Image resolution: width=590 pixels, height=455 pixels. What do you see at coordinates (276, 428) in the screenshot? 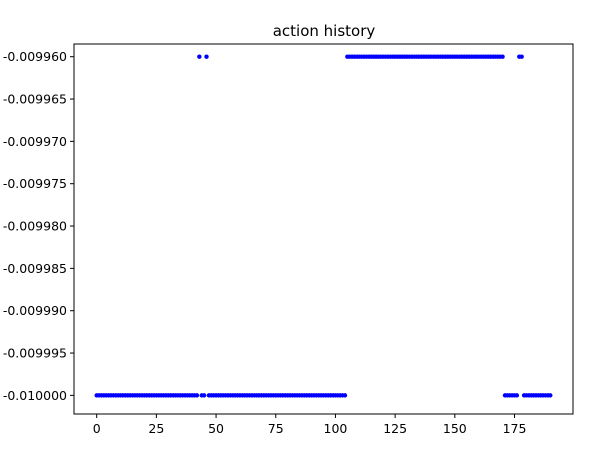
I see `x-tick-label: 75` at bounding box center [276, 428].